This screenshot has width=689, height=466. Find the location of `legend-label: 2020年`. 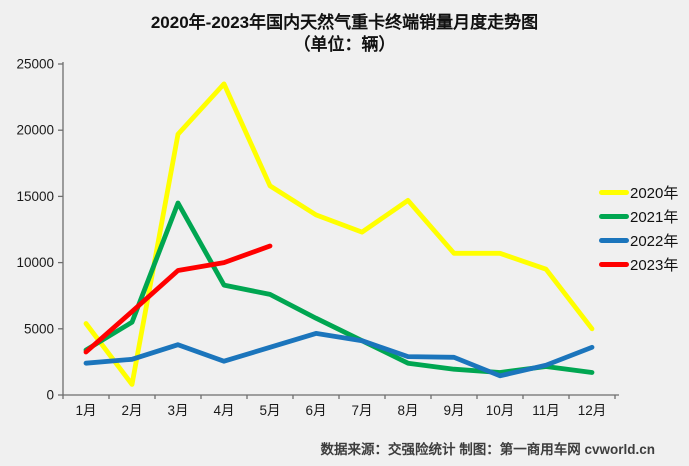

legend-label: 2020年 is located at coordinates (654, 193).